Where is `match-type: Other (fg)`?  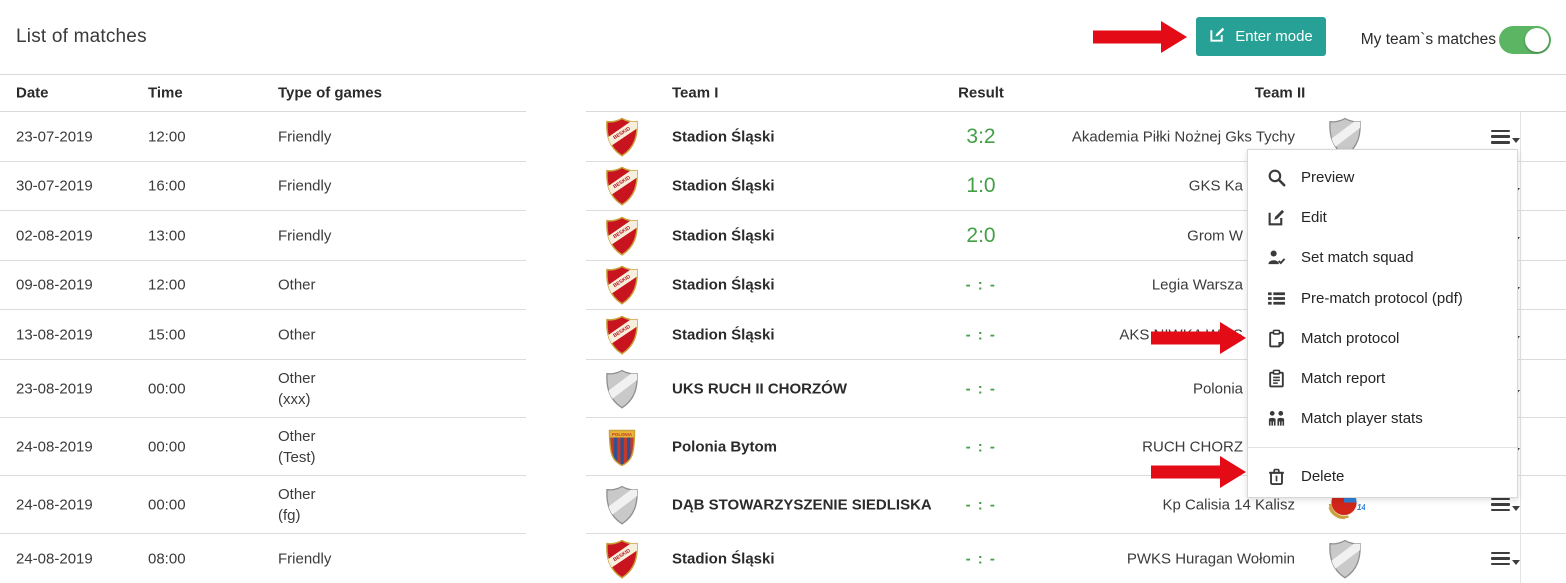
match-type: Other (fg) is located at coordinates (297, 504).